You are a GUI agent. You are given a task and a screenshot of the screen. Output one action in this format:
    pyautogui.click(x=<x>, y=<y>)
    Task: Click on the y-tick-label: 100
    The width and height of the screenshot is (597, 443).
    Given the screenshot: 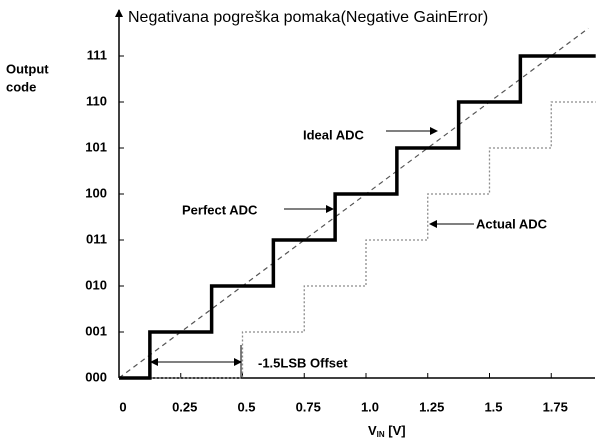 What is the action you would take?
    pyautogui.click(x=96, y=192)
    